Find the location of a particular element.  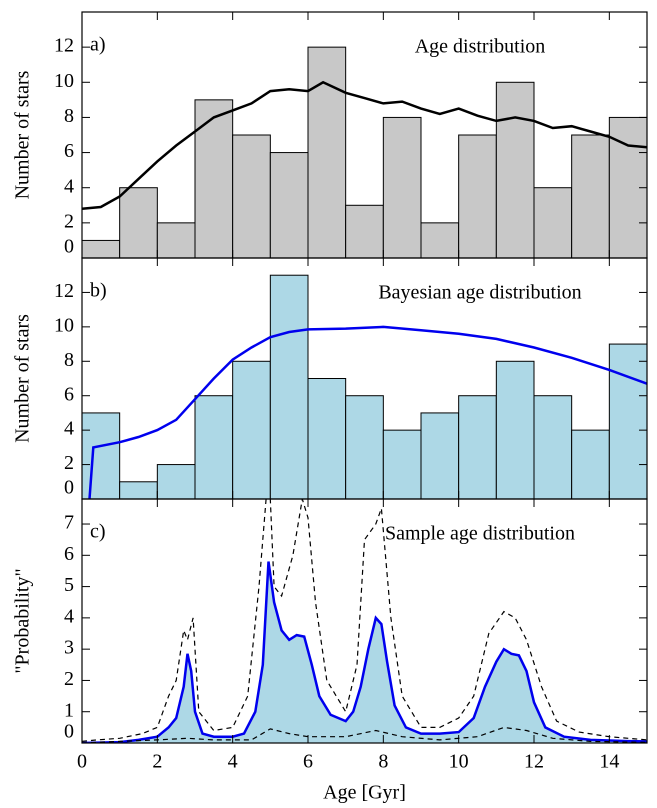

x-tick-label: 14 is located at coordinates (609, 762).